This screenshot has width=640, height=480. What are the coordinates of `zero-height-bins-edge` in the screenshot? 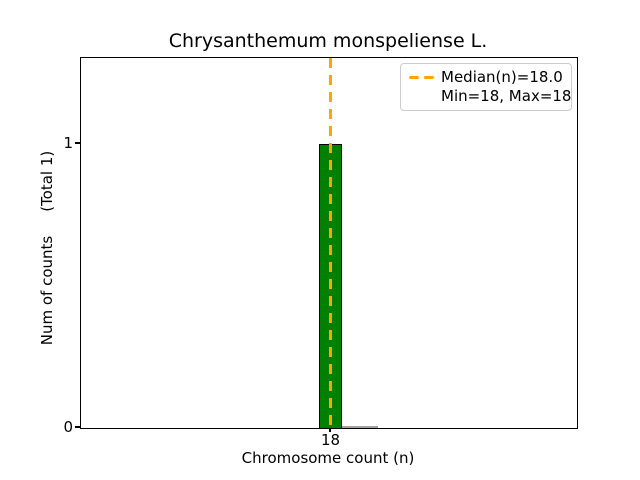 It's located at (360, 427).